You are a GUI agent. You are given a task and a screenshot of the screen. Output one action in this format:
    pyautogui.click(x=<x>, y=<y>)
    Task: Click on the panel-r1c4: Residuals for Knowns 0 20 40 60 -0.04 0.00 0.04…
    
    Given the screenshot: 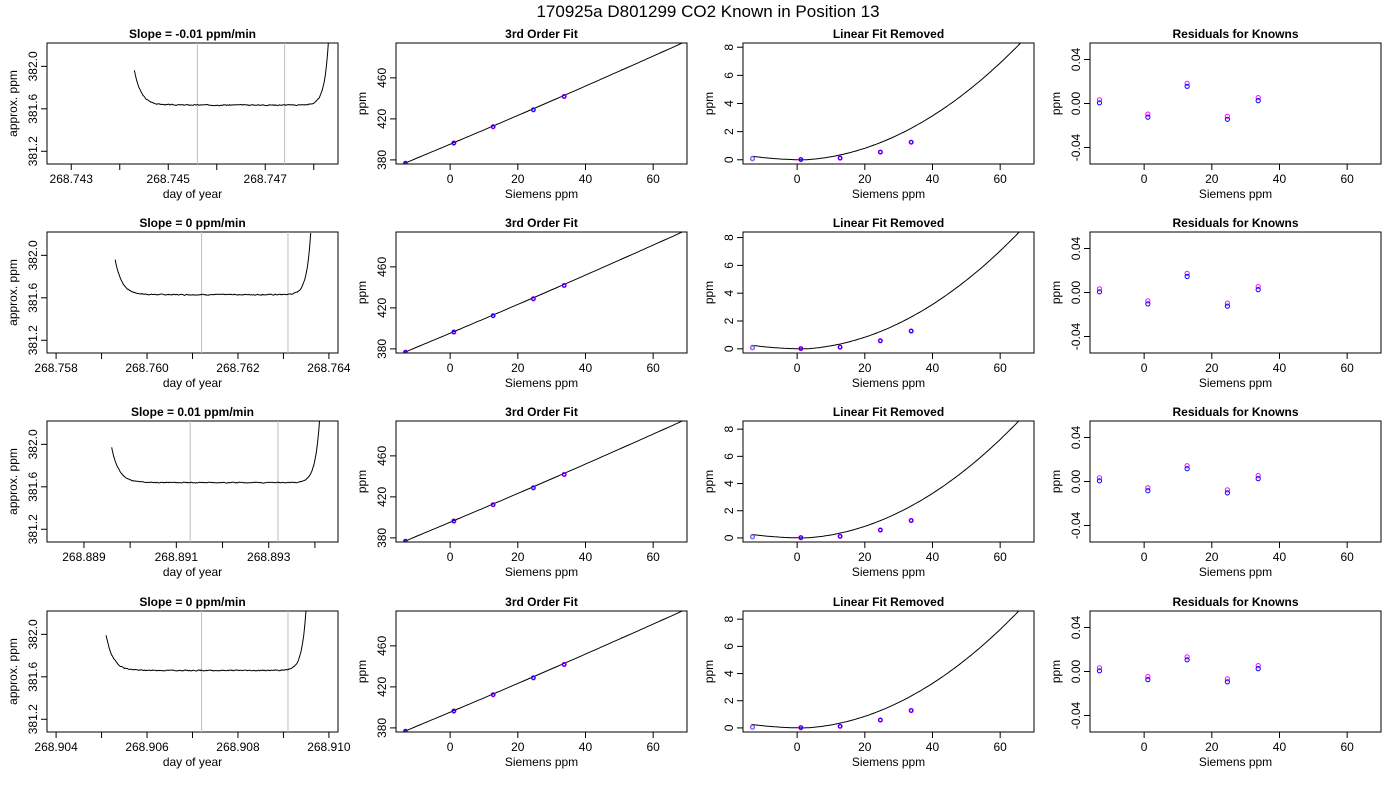 What is the action you would take?
    pyautogui.click(x=1215, y=114)
    